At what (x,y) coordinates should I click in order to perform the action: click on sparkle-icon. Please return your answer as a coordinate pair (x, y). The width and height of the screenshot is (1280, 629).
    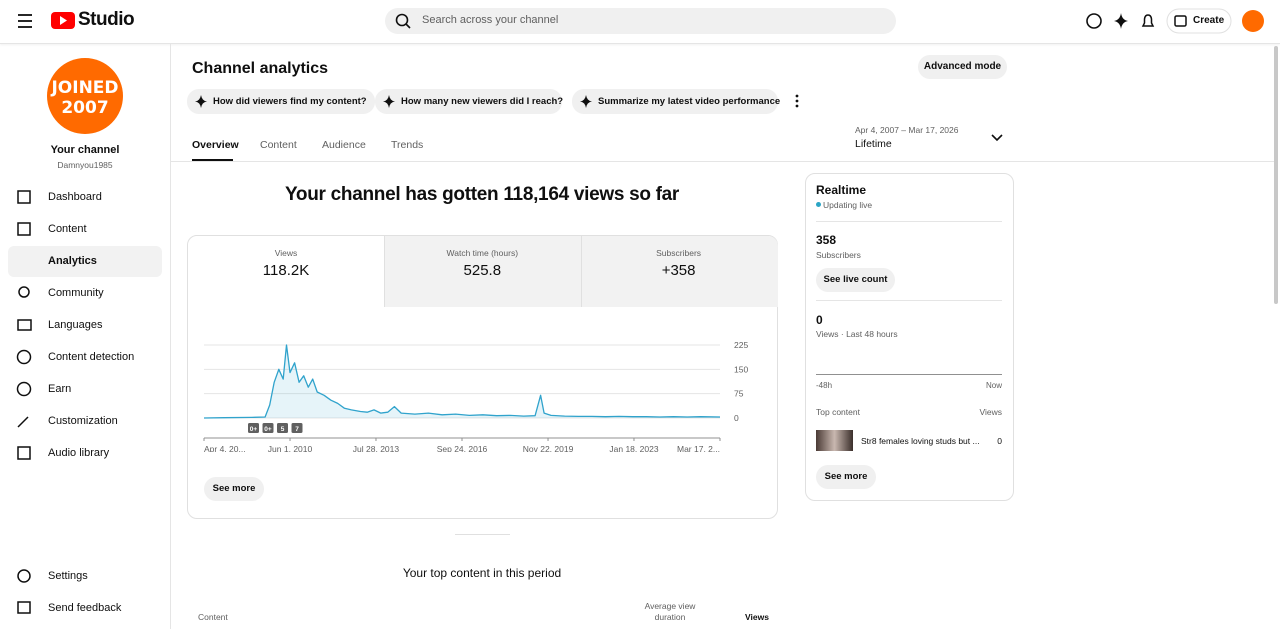
    Looking at the image, I should click on (1121, 21).